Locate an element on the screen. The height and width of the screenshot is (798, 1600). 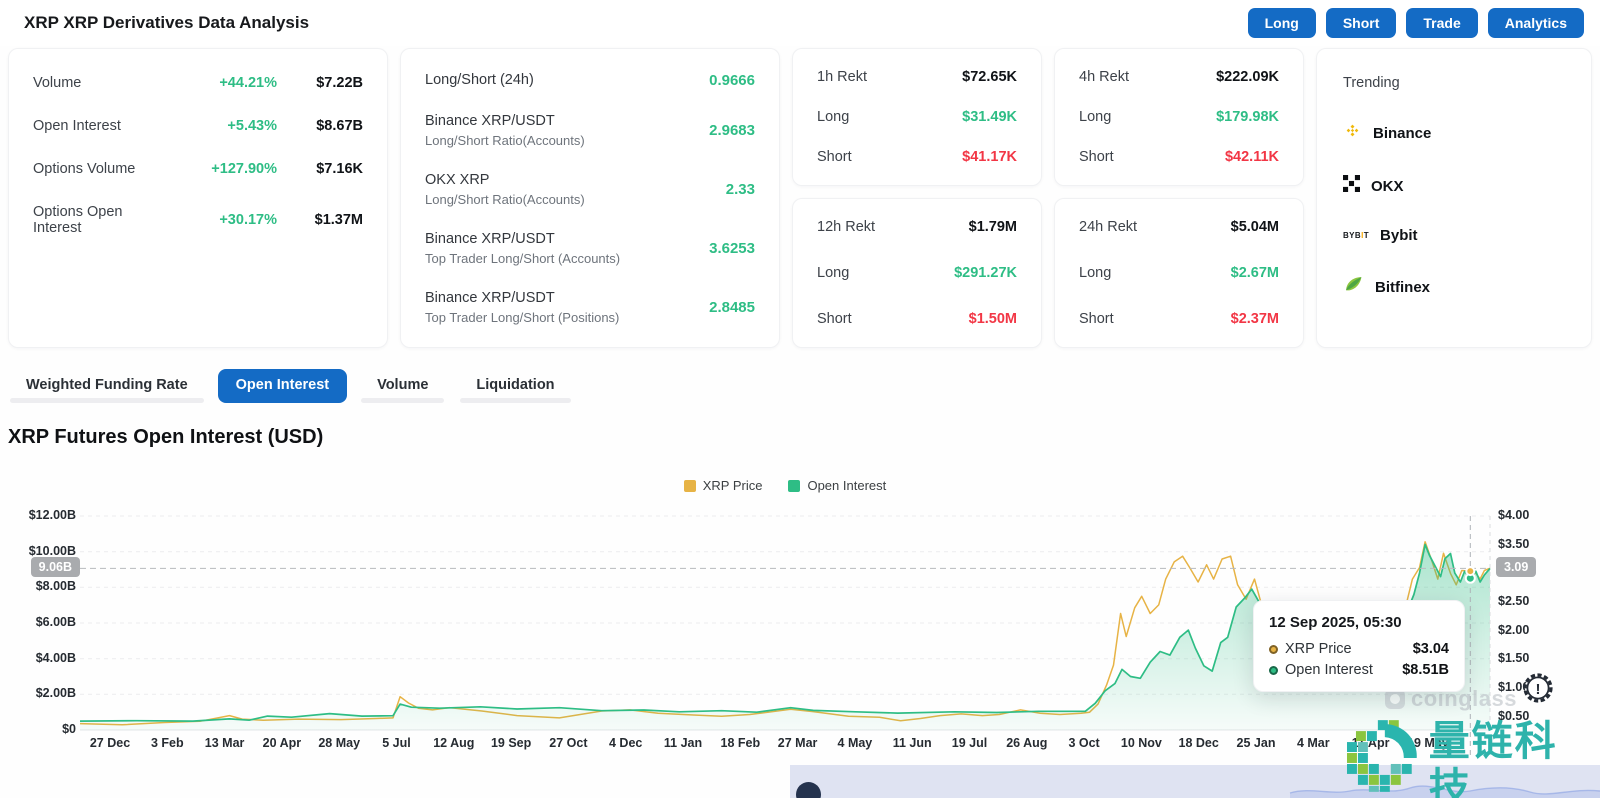
tab-weighted-funding-rate: Weighted Funding Rate is located at coordinates (107, 386).